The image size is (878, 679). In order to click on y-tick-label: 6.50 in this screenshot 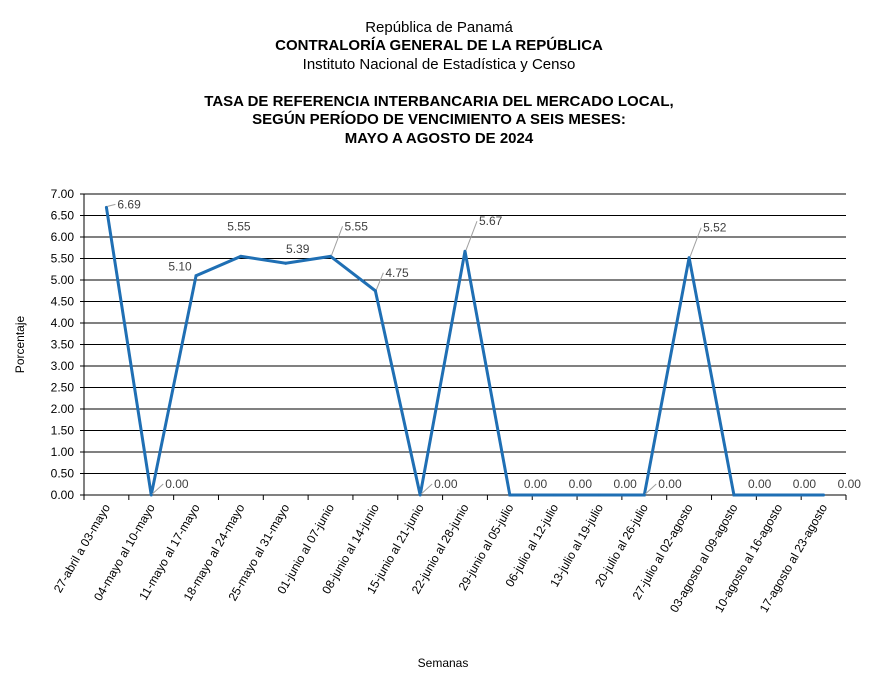, I will do `click(63, 216)`.